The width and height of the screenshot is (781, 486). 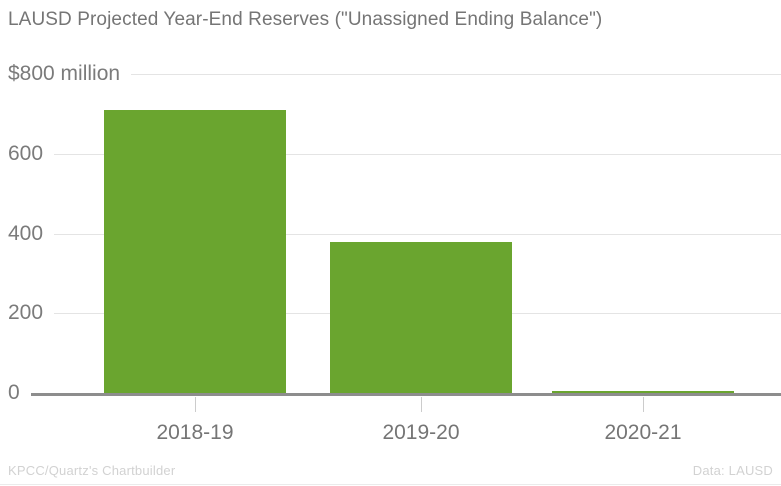 What do you see at coordinates (732, 470) in the screenshot?
I see `data-source-text: Data: LAUSD` at bounding box center [732, 470].